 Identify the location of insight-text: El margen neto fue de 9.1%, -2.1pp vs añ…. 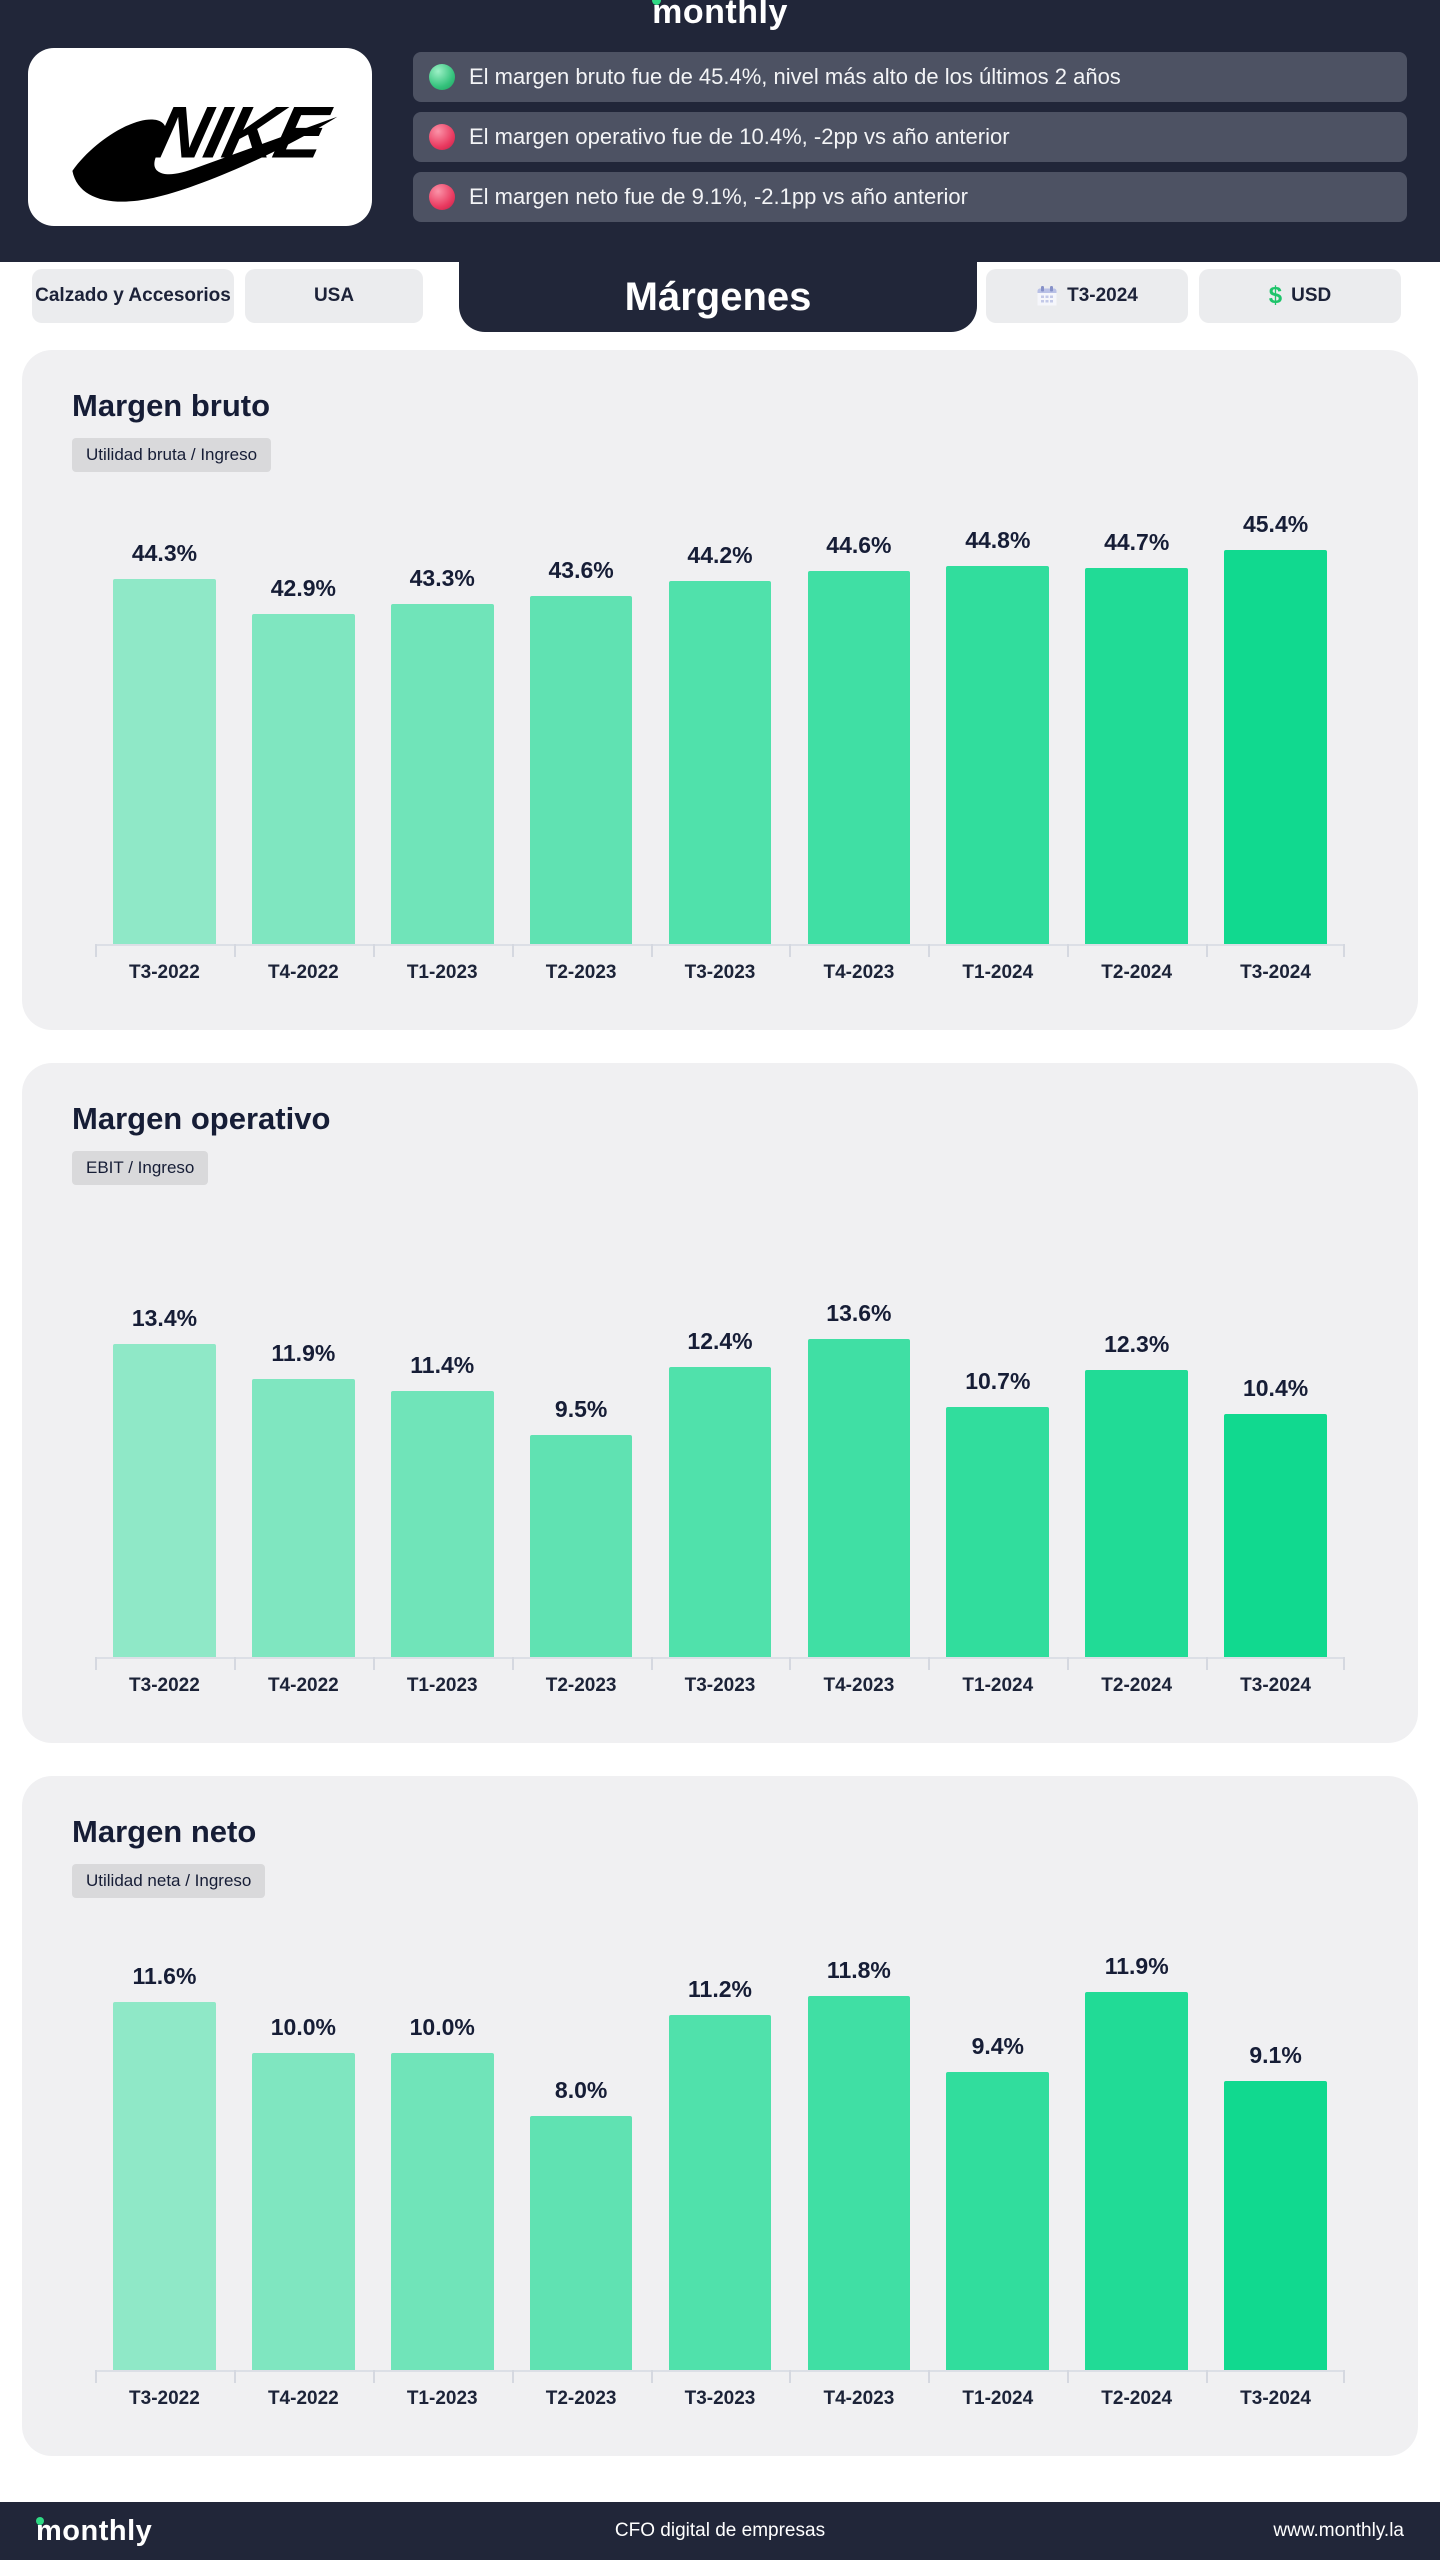
(718, 196).